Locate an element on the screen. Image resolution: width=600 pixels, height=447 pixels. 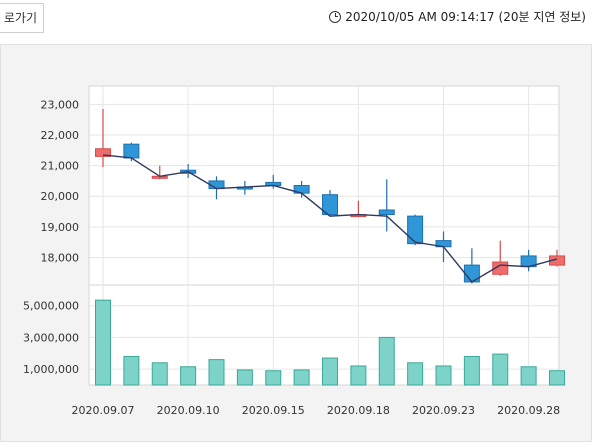
price-y-tick-label: 18,000 is located at coordinates (60, 257).